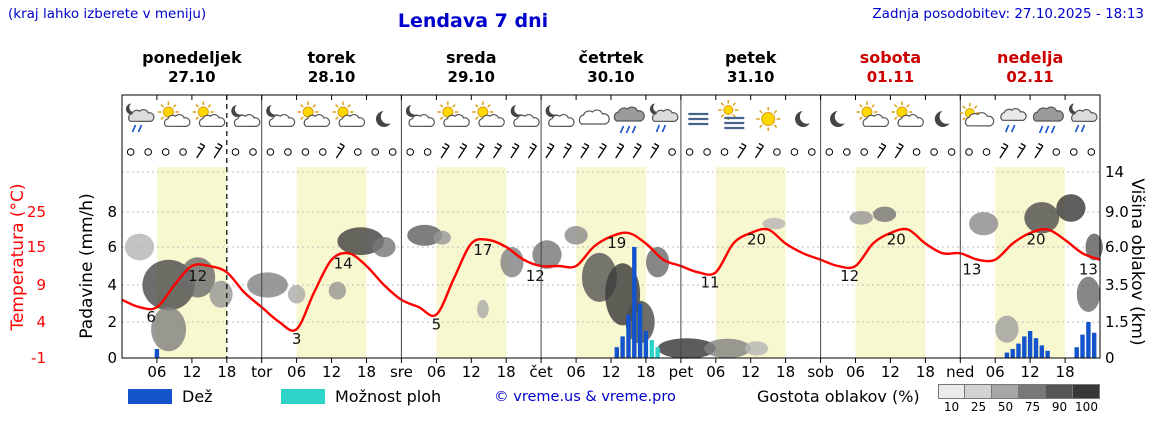 This screenshot has height=443, width=1152. What do you see at coordinates (750, 77) in the screenshot?
I see `day-date: 31.10` at bounding box center [750, 77].